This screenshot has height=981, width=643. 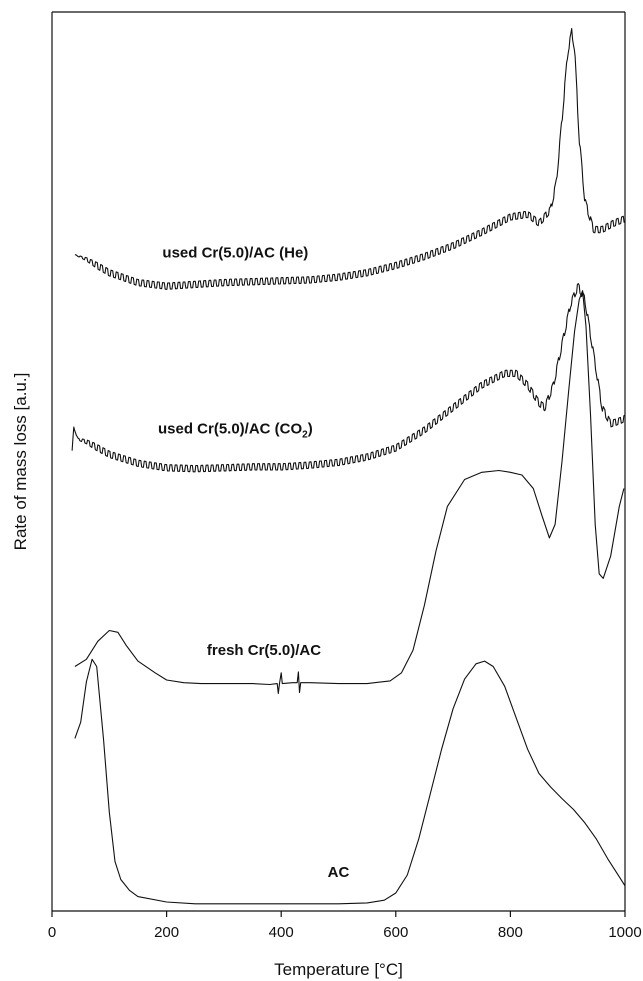 I want to click on x-tick-label: 800, so click(x=510, y=932).